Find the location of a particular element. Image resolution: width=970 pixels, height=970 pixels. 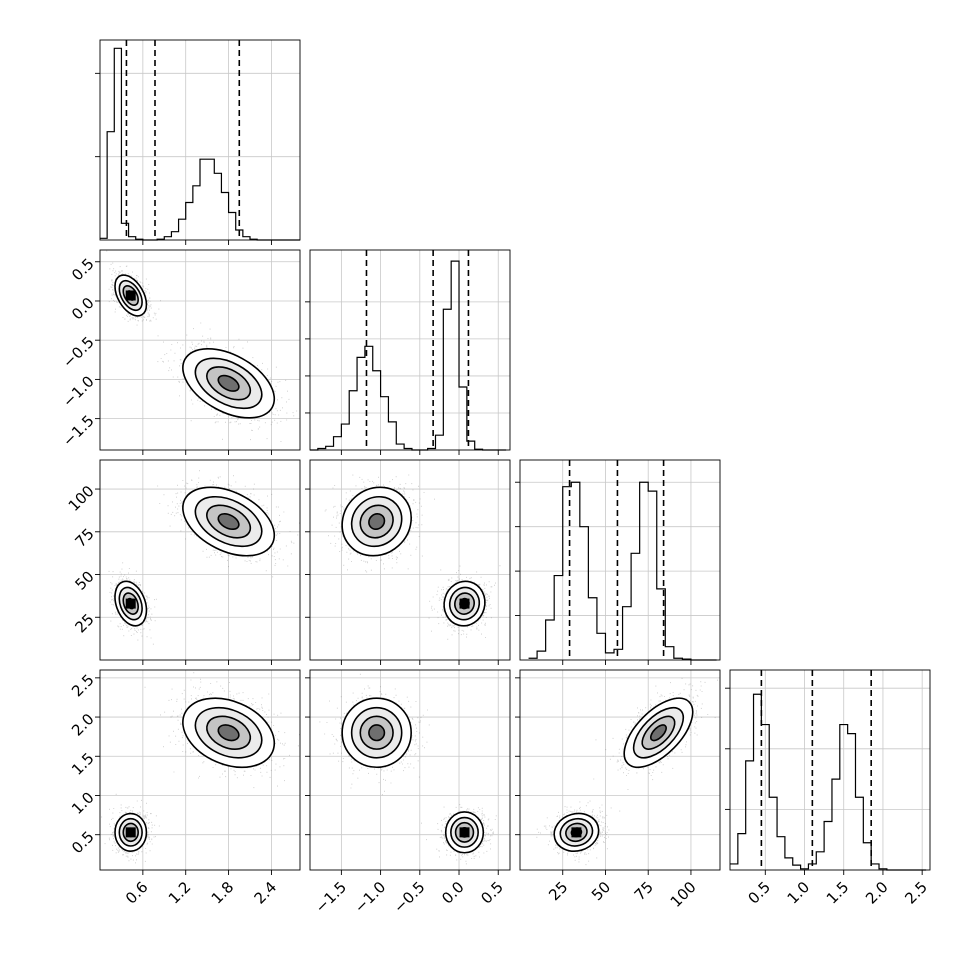

scatter-panel-3-2: 25 50 75 100 is located at coordinates (618, 790).